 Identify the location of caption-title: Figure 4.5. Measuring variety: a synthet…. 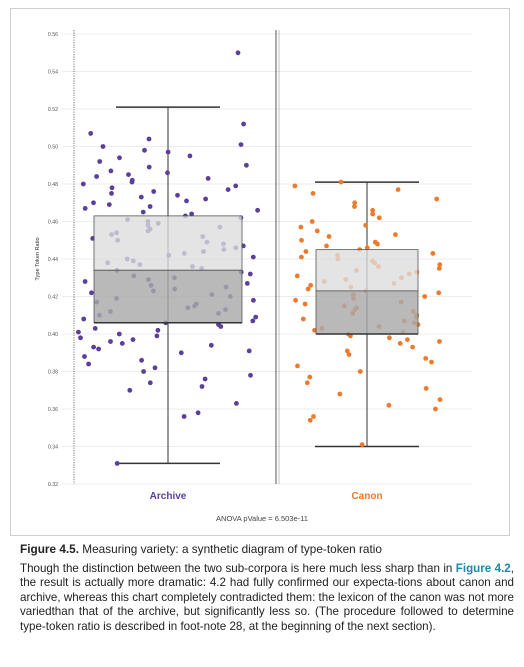
(267, 549).